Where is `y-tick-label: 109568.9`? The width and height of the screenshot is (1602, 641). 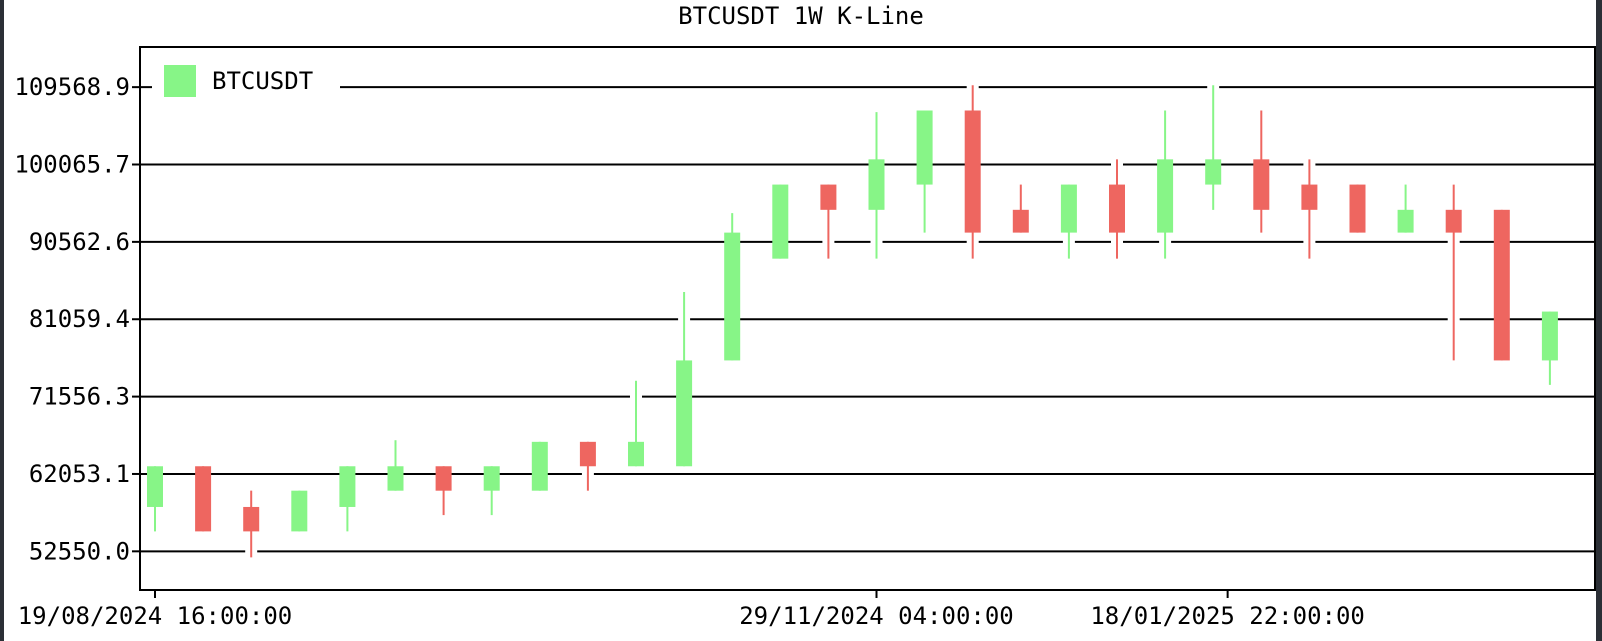 y-tick-label: 109568.9 is located at coordinates (72, 87).